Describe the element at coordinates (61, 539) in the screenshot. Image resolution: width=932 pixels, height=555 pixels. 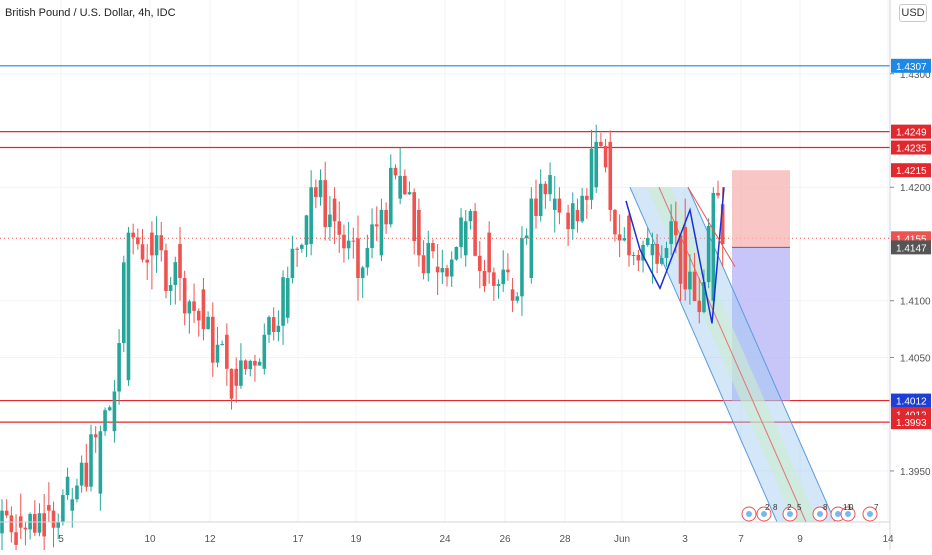
I see `time-tick-label: 5` at that location.